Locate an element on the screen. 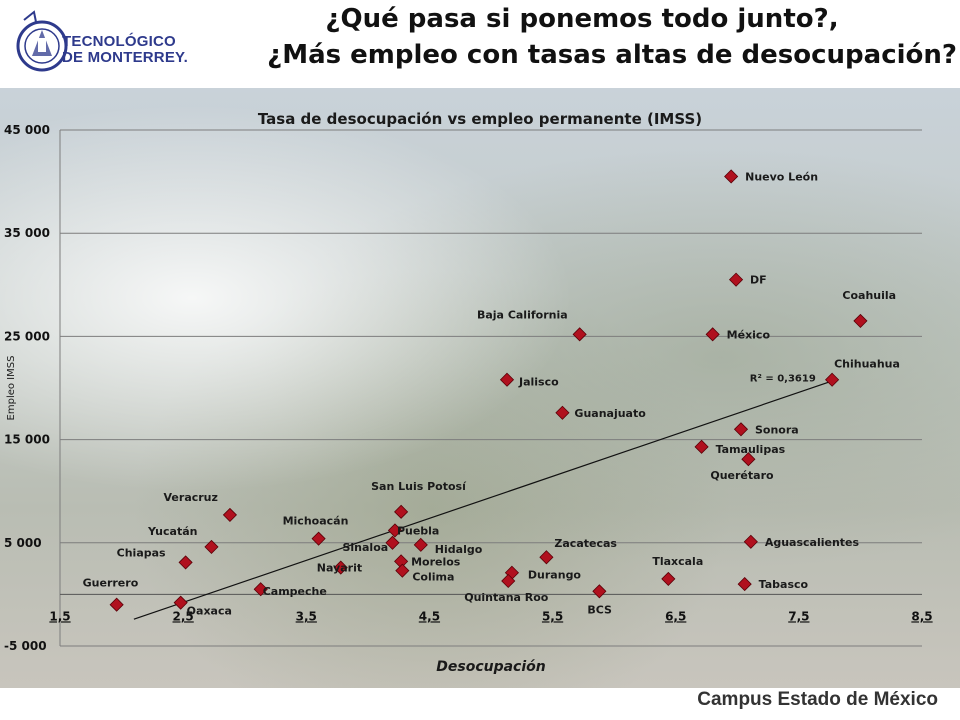  data-point-label: Veracruz is located at coordinates (191, 497).